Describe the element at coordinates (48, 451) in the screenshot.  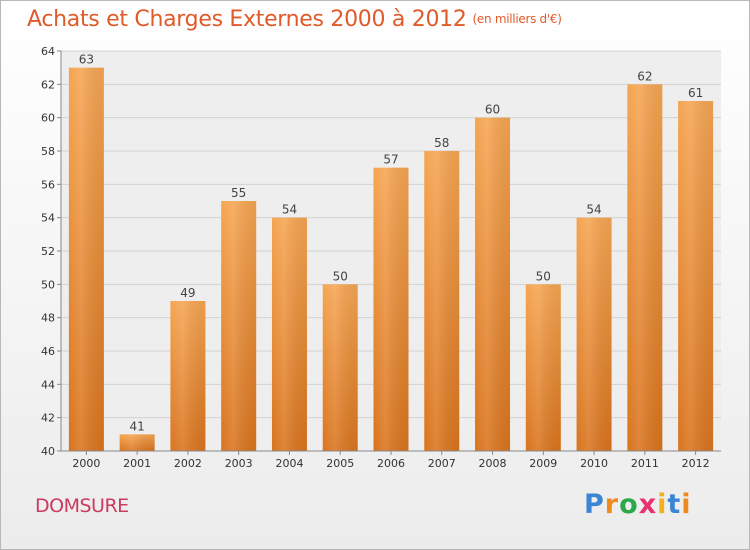
I see `y-tick-label: 40` at that location.